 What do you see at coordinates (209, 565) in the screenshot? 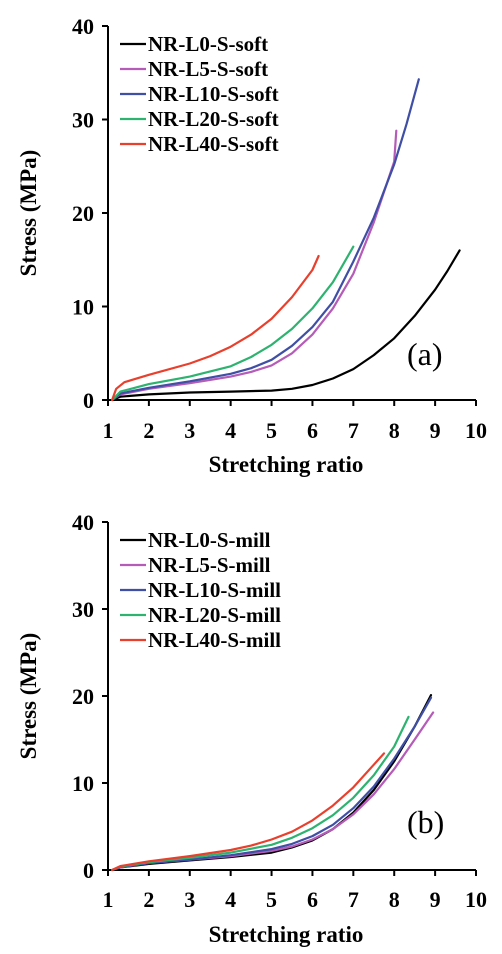
I see `legend-label: NR-L5-S-mill` at bounding box center [209, 565].